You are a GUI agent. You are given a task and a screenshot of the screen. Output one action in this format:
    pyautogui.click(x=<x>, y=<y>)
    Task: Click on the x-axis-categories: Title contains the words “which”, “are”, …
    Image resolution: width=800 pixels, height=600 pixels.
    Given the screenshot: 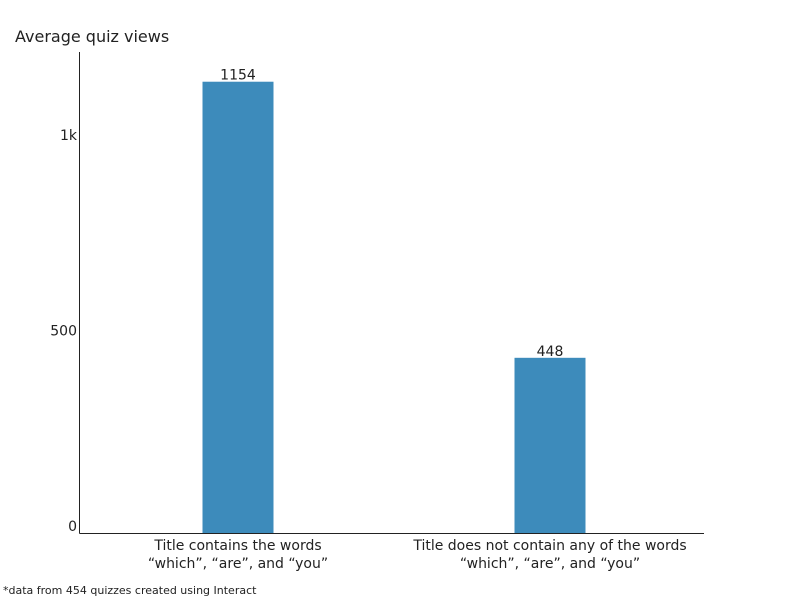 What is the action you would take?
    pyautogui.click(x=417, y=555)
    